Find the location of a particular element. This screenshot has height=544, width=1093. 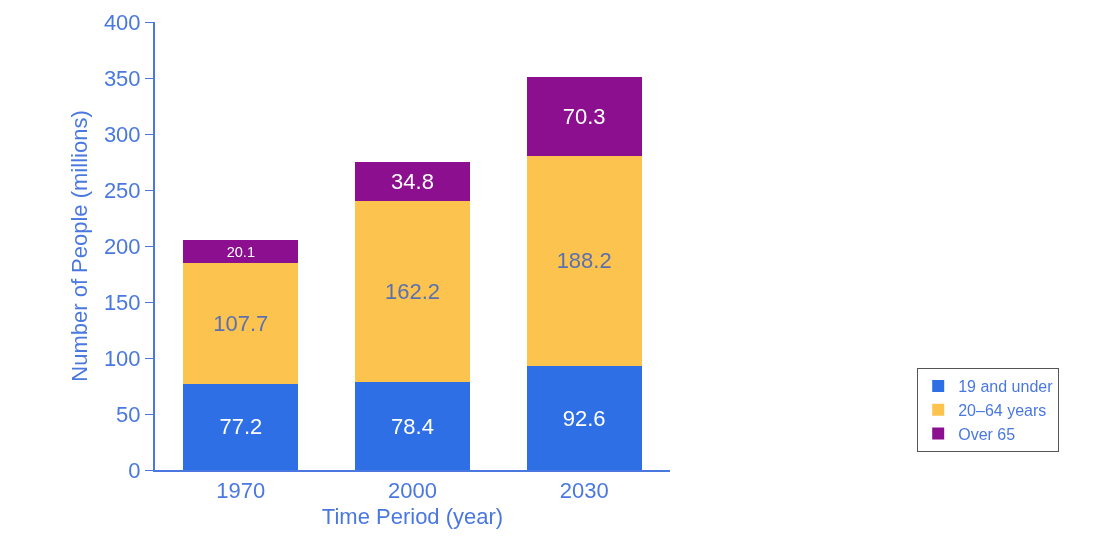

data-label: 92.6 is located at coordinates (584, 418).